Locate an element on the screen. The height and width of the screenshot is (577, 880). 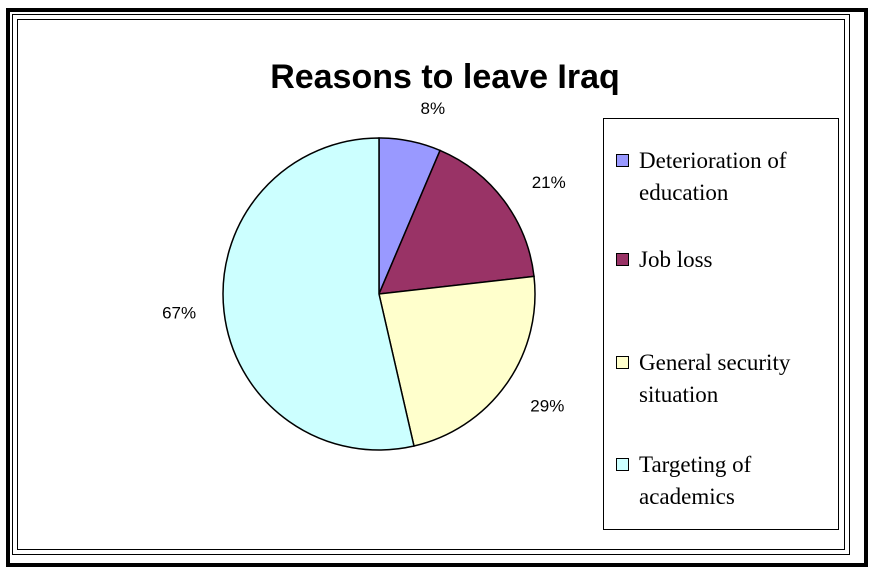
pie-data-label: 8% is located at coordinates (433, 108).